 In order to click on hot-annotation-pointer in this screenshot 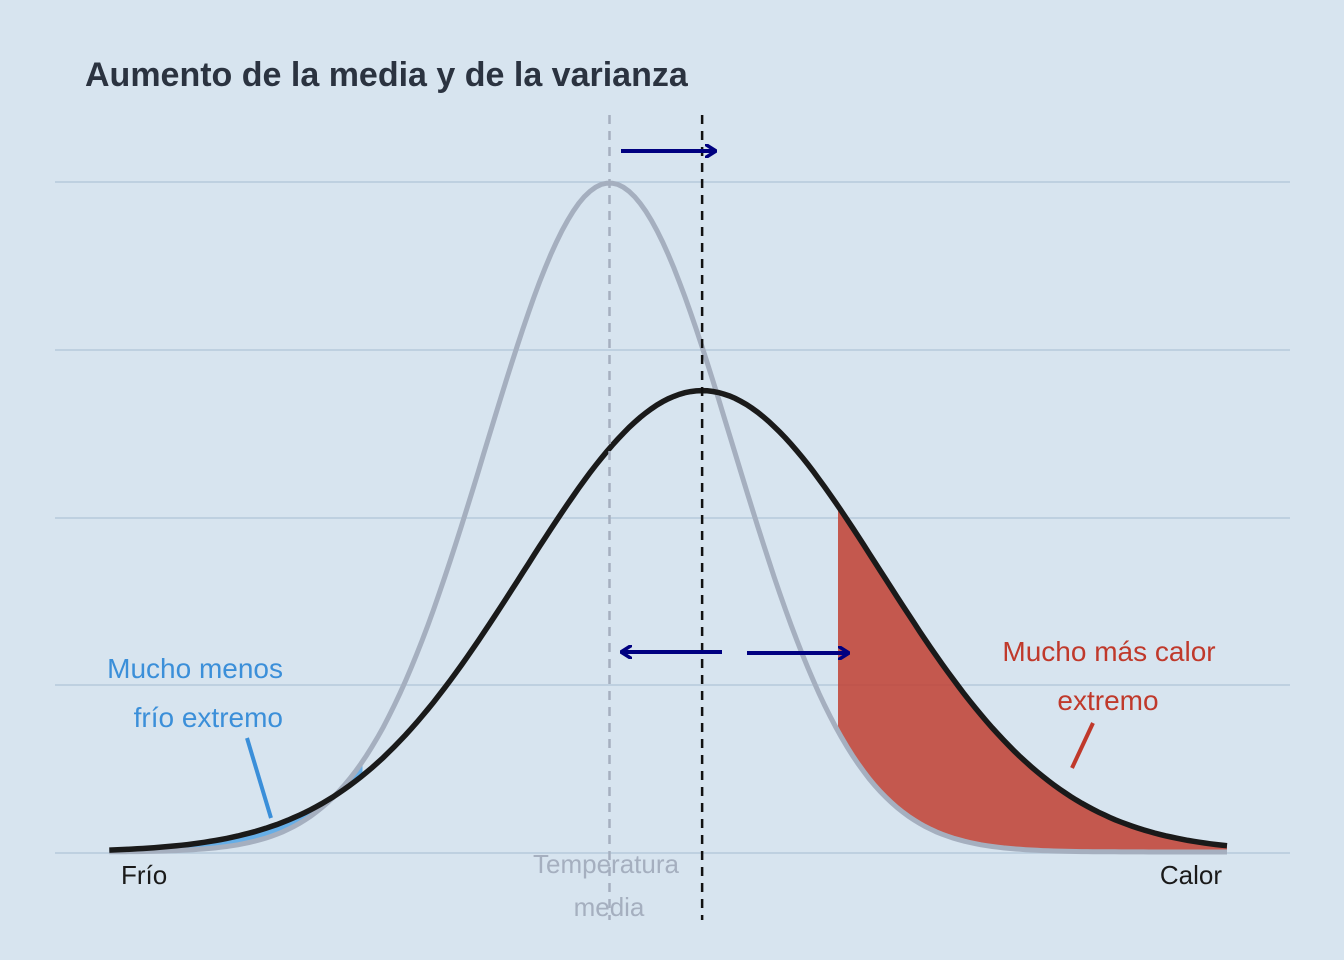, I will do `click(1082, 745)`.